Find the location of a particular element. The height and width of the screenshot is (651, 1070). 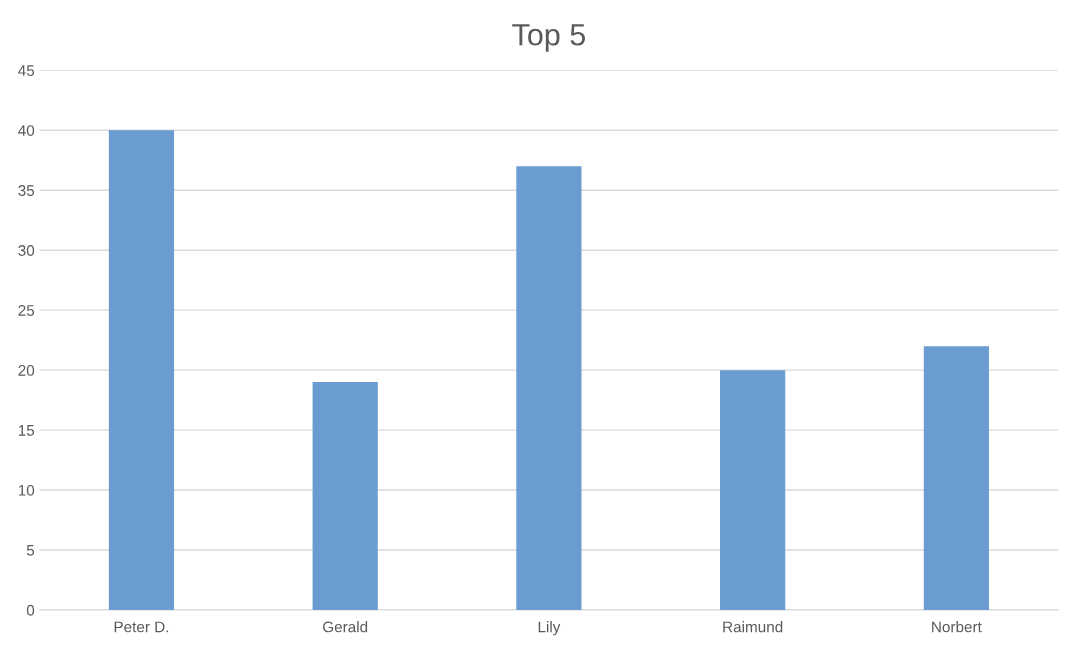

y-tick-label: 5 is located at coordinates (30, 550).